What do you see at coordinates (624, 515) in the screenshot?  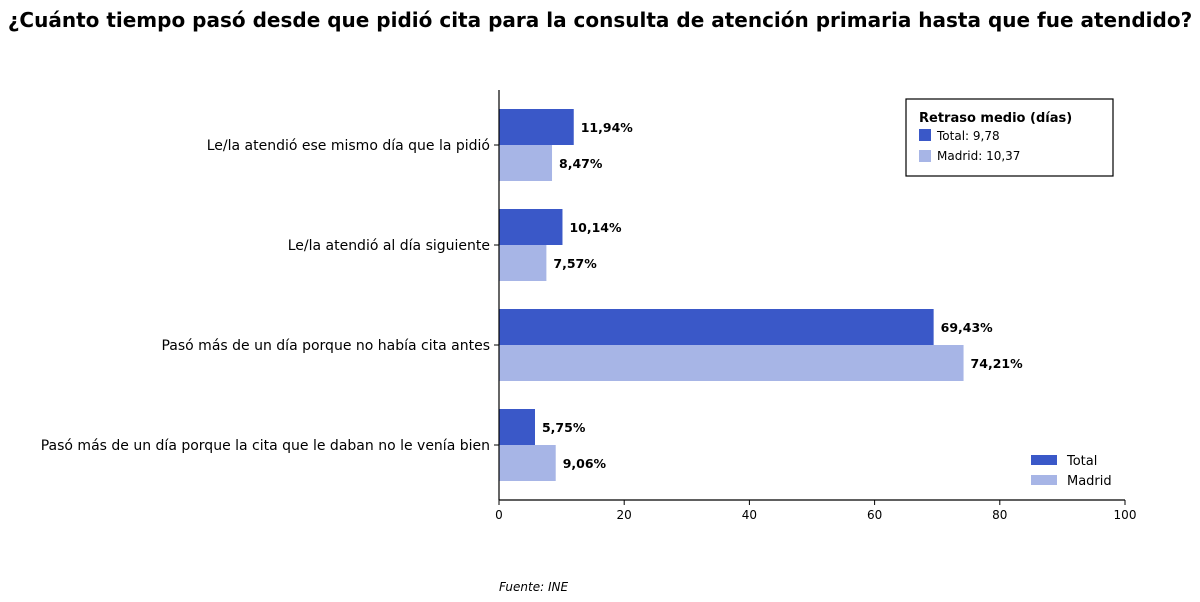 I see `x-tick-label: 20` at bounding box center [624, 515].